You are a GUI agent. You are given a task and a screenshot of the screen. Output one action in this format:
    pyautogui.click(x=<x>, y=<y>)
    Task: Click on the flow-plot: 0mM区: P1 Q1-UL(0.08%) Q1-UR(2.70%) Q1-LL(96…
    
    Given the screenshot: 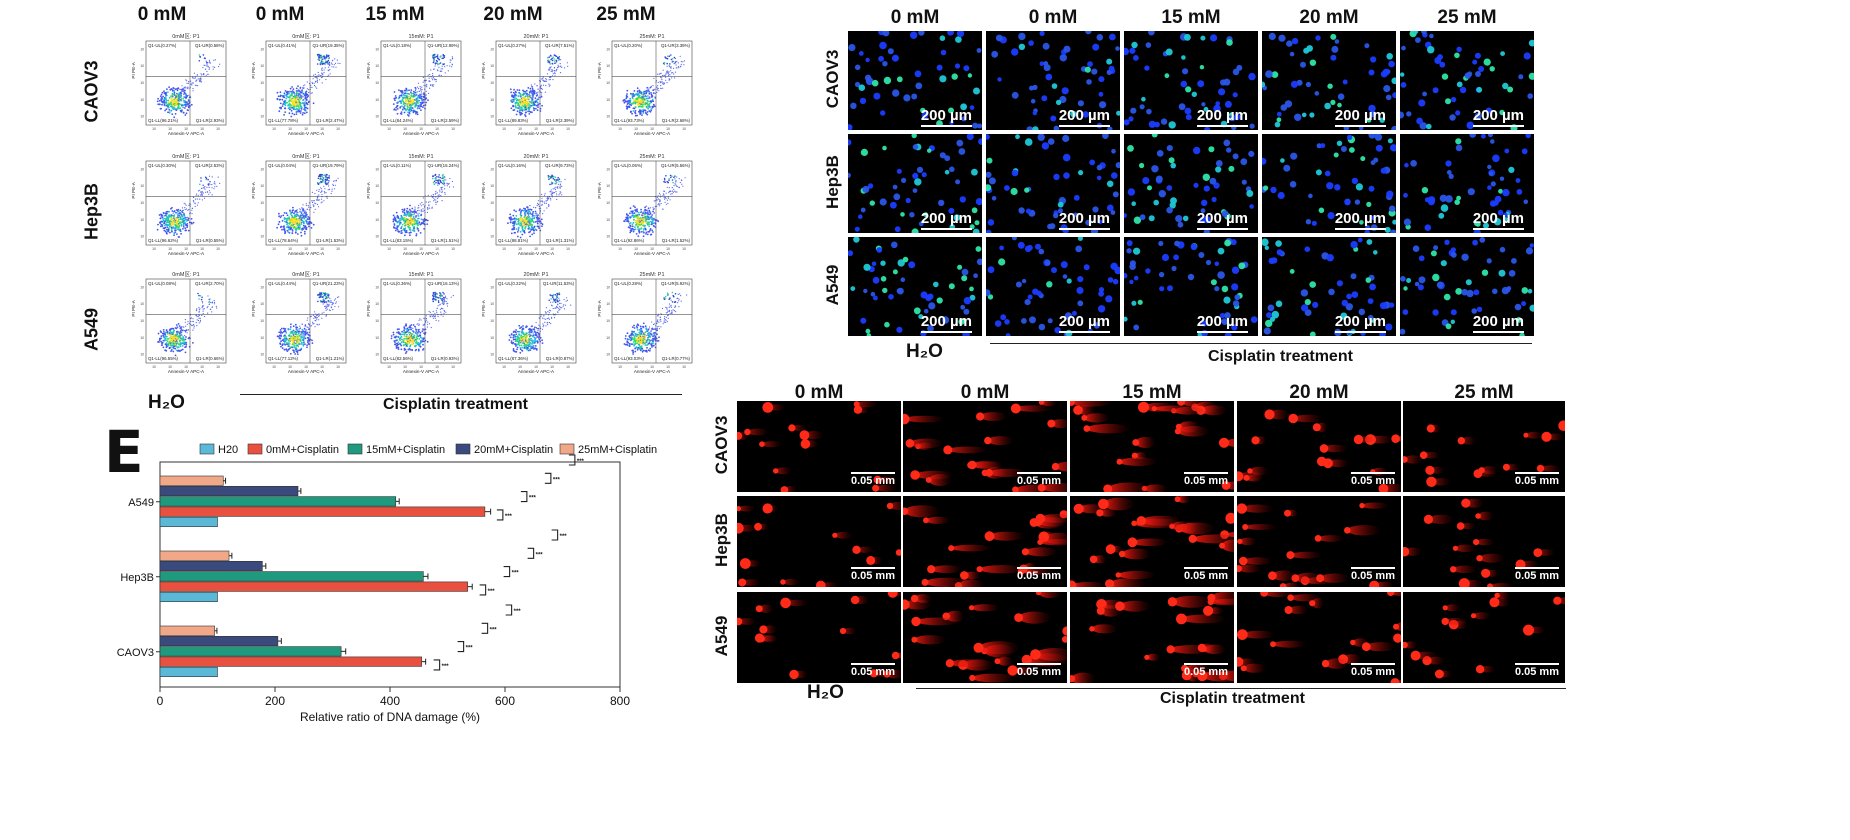 What is the action you would take?
    pyautogui.click(x=179, y=327)
    